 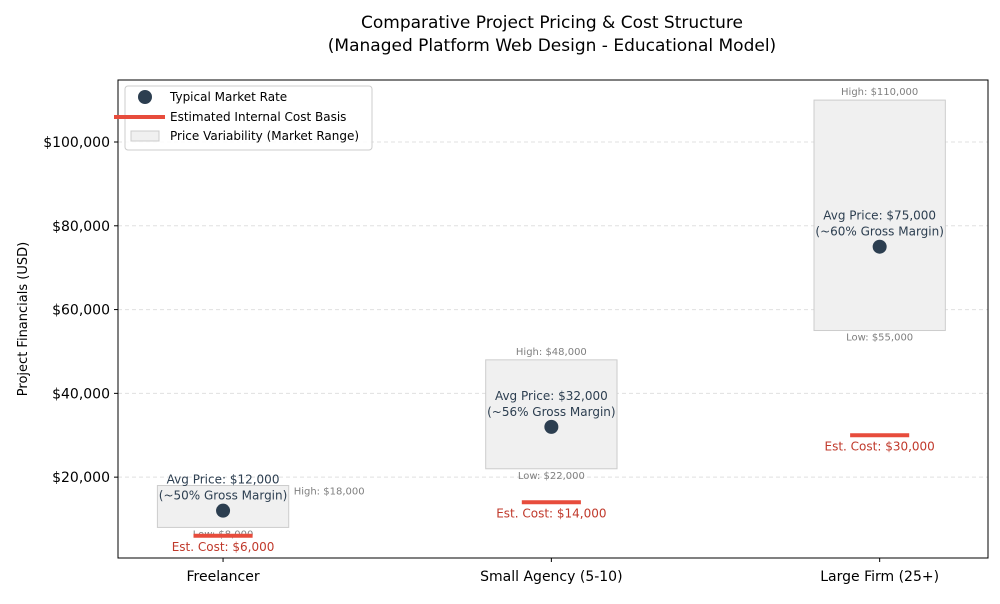 I want to click on y-tick-label: $20,000, so click(x=81, y=478).